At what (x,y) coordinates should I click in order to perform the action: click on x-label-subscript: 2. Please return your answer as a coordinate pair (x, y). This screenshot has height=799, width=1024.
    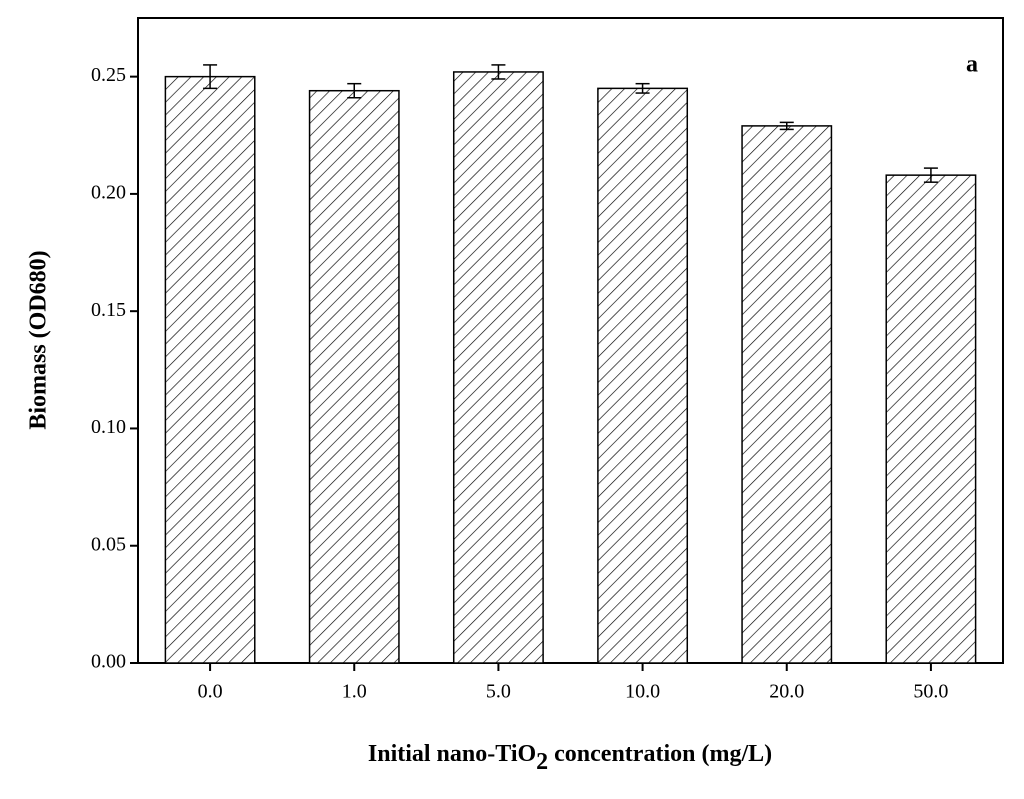
    Looking at the image, I should click on (542, 762).